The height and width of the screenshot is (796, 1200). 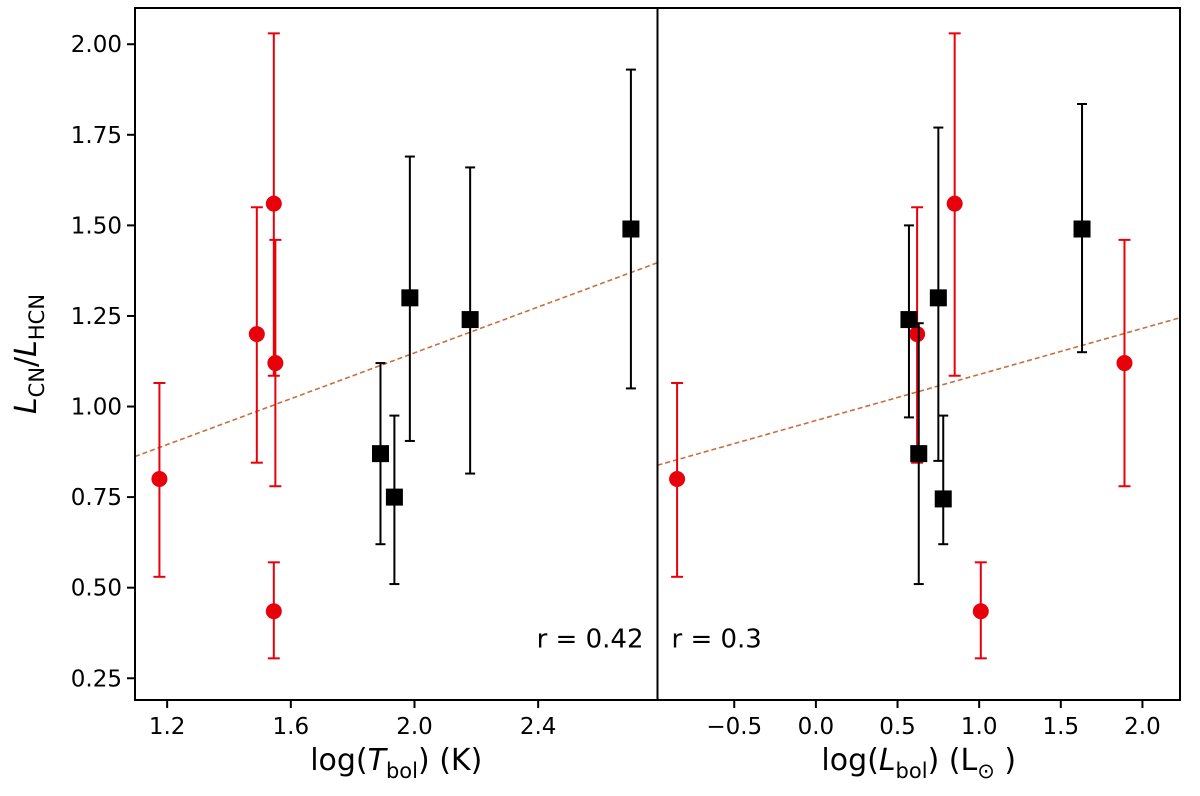 I want to click on x-tick-label: 0.5, so click(x=897, y=727).